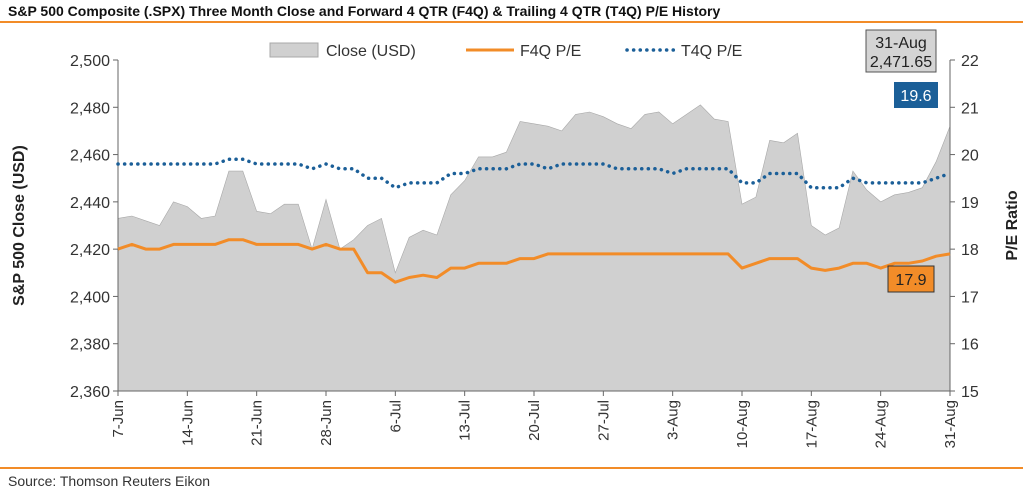 This screenshot has height=496, width=1023. What do you see at coordinates (811, 424) in the screenshot?
I see `x-tick-label: 17-Aug` at bounding box center [811, 424].